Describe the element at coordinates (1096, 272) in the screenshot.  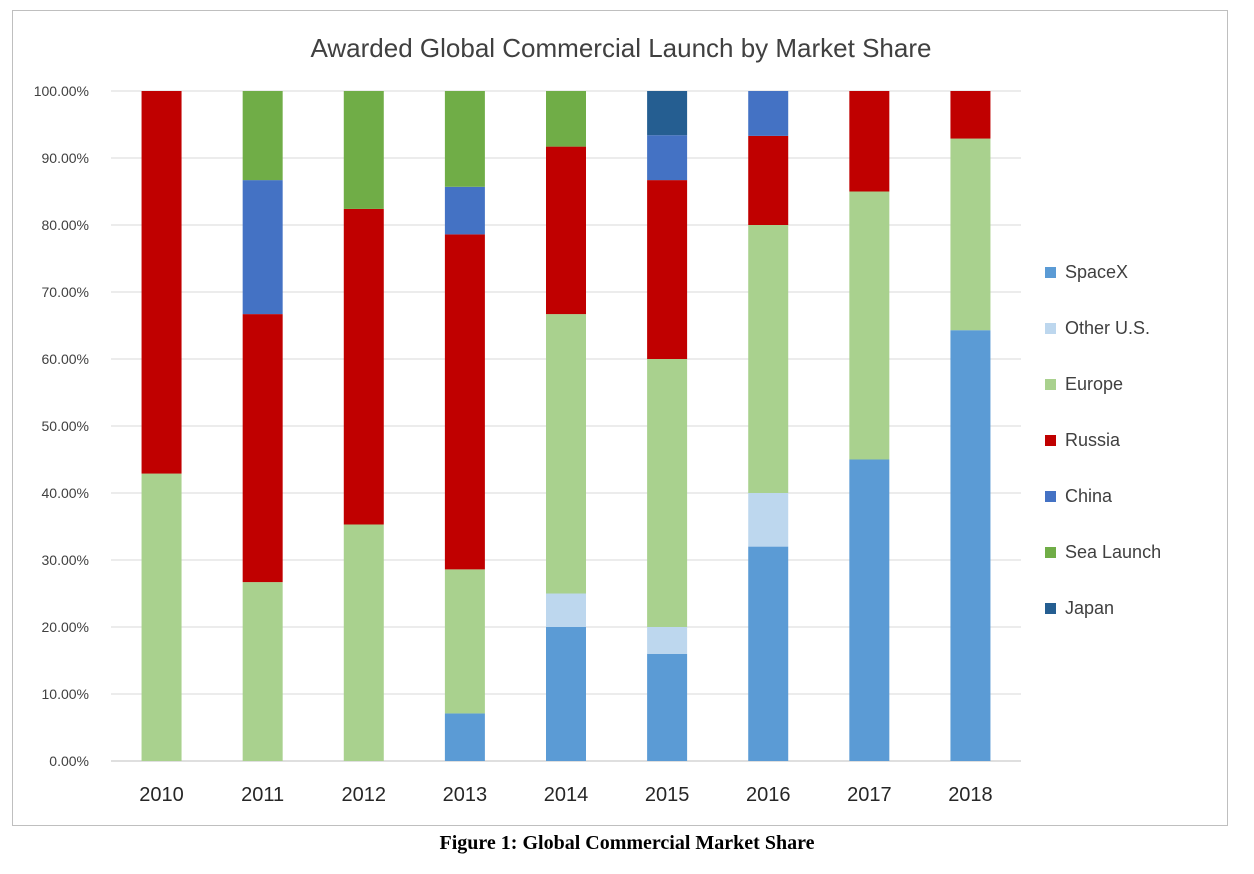
I see `legend-label: SpaceX` at that location.